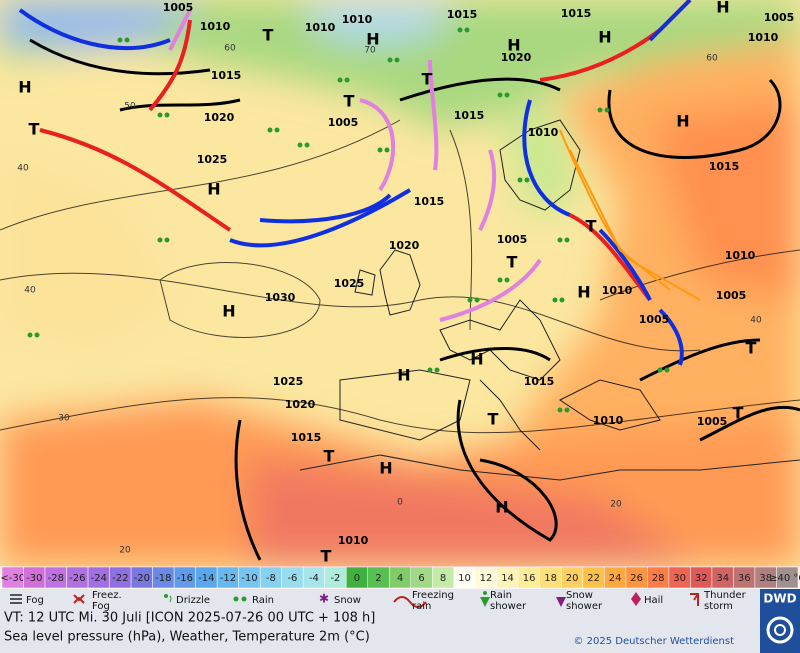 The image size is (800, 653). Describe the element at coordinates (370, 51) in the screenshot. I see `graticule-label: 70` at that location.